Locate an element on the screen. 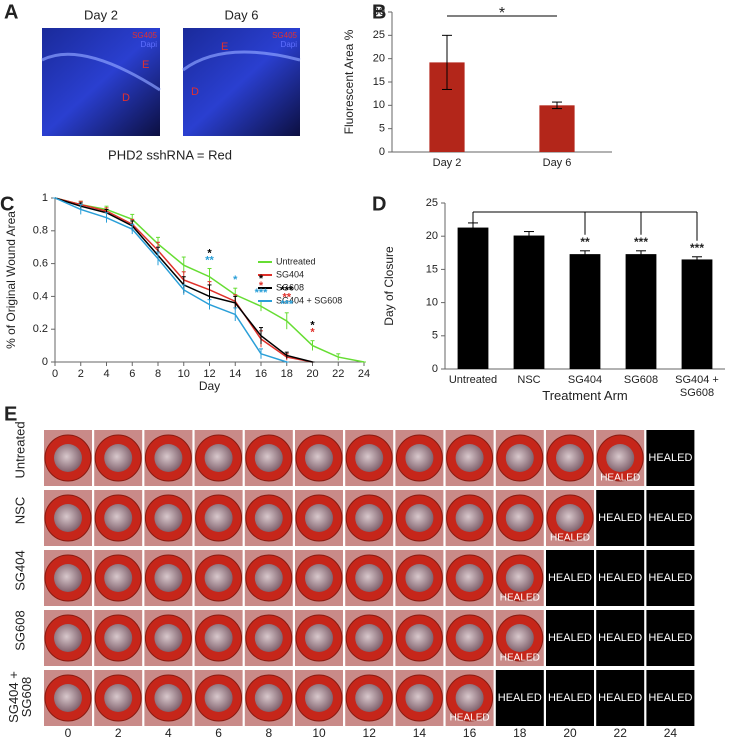 The width and height of the screenshot is (735, 742). row-label: Untreated is located at coordinates (20, 450).